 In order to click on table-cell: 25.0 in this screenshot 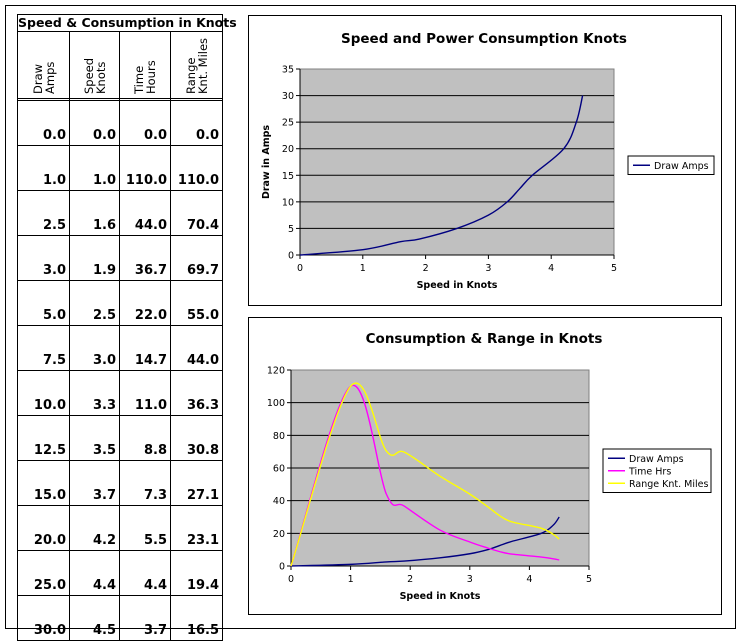, I will do `click(43, 573)`.